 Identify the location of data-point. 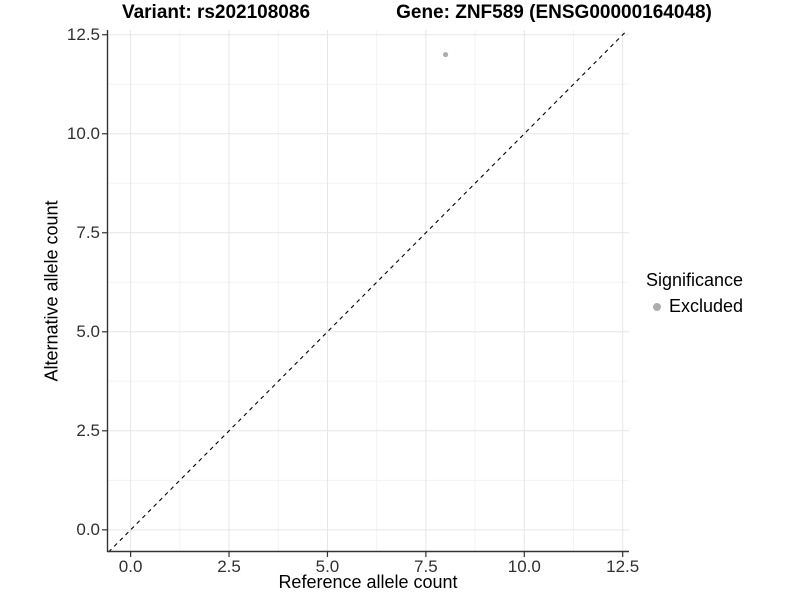
(445, 54).